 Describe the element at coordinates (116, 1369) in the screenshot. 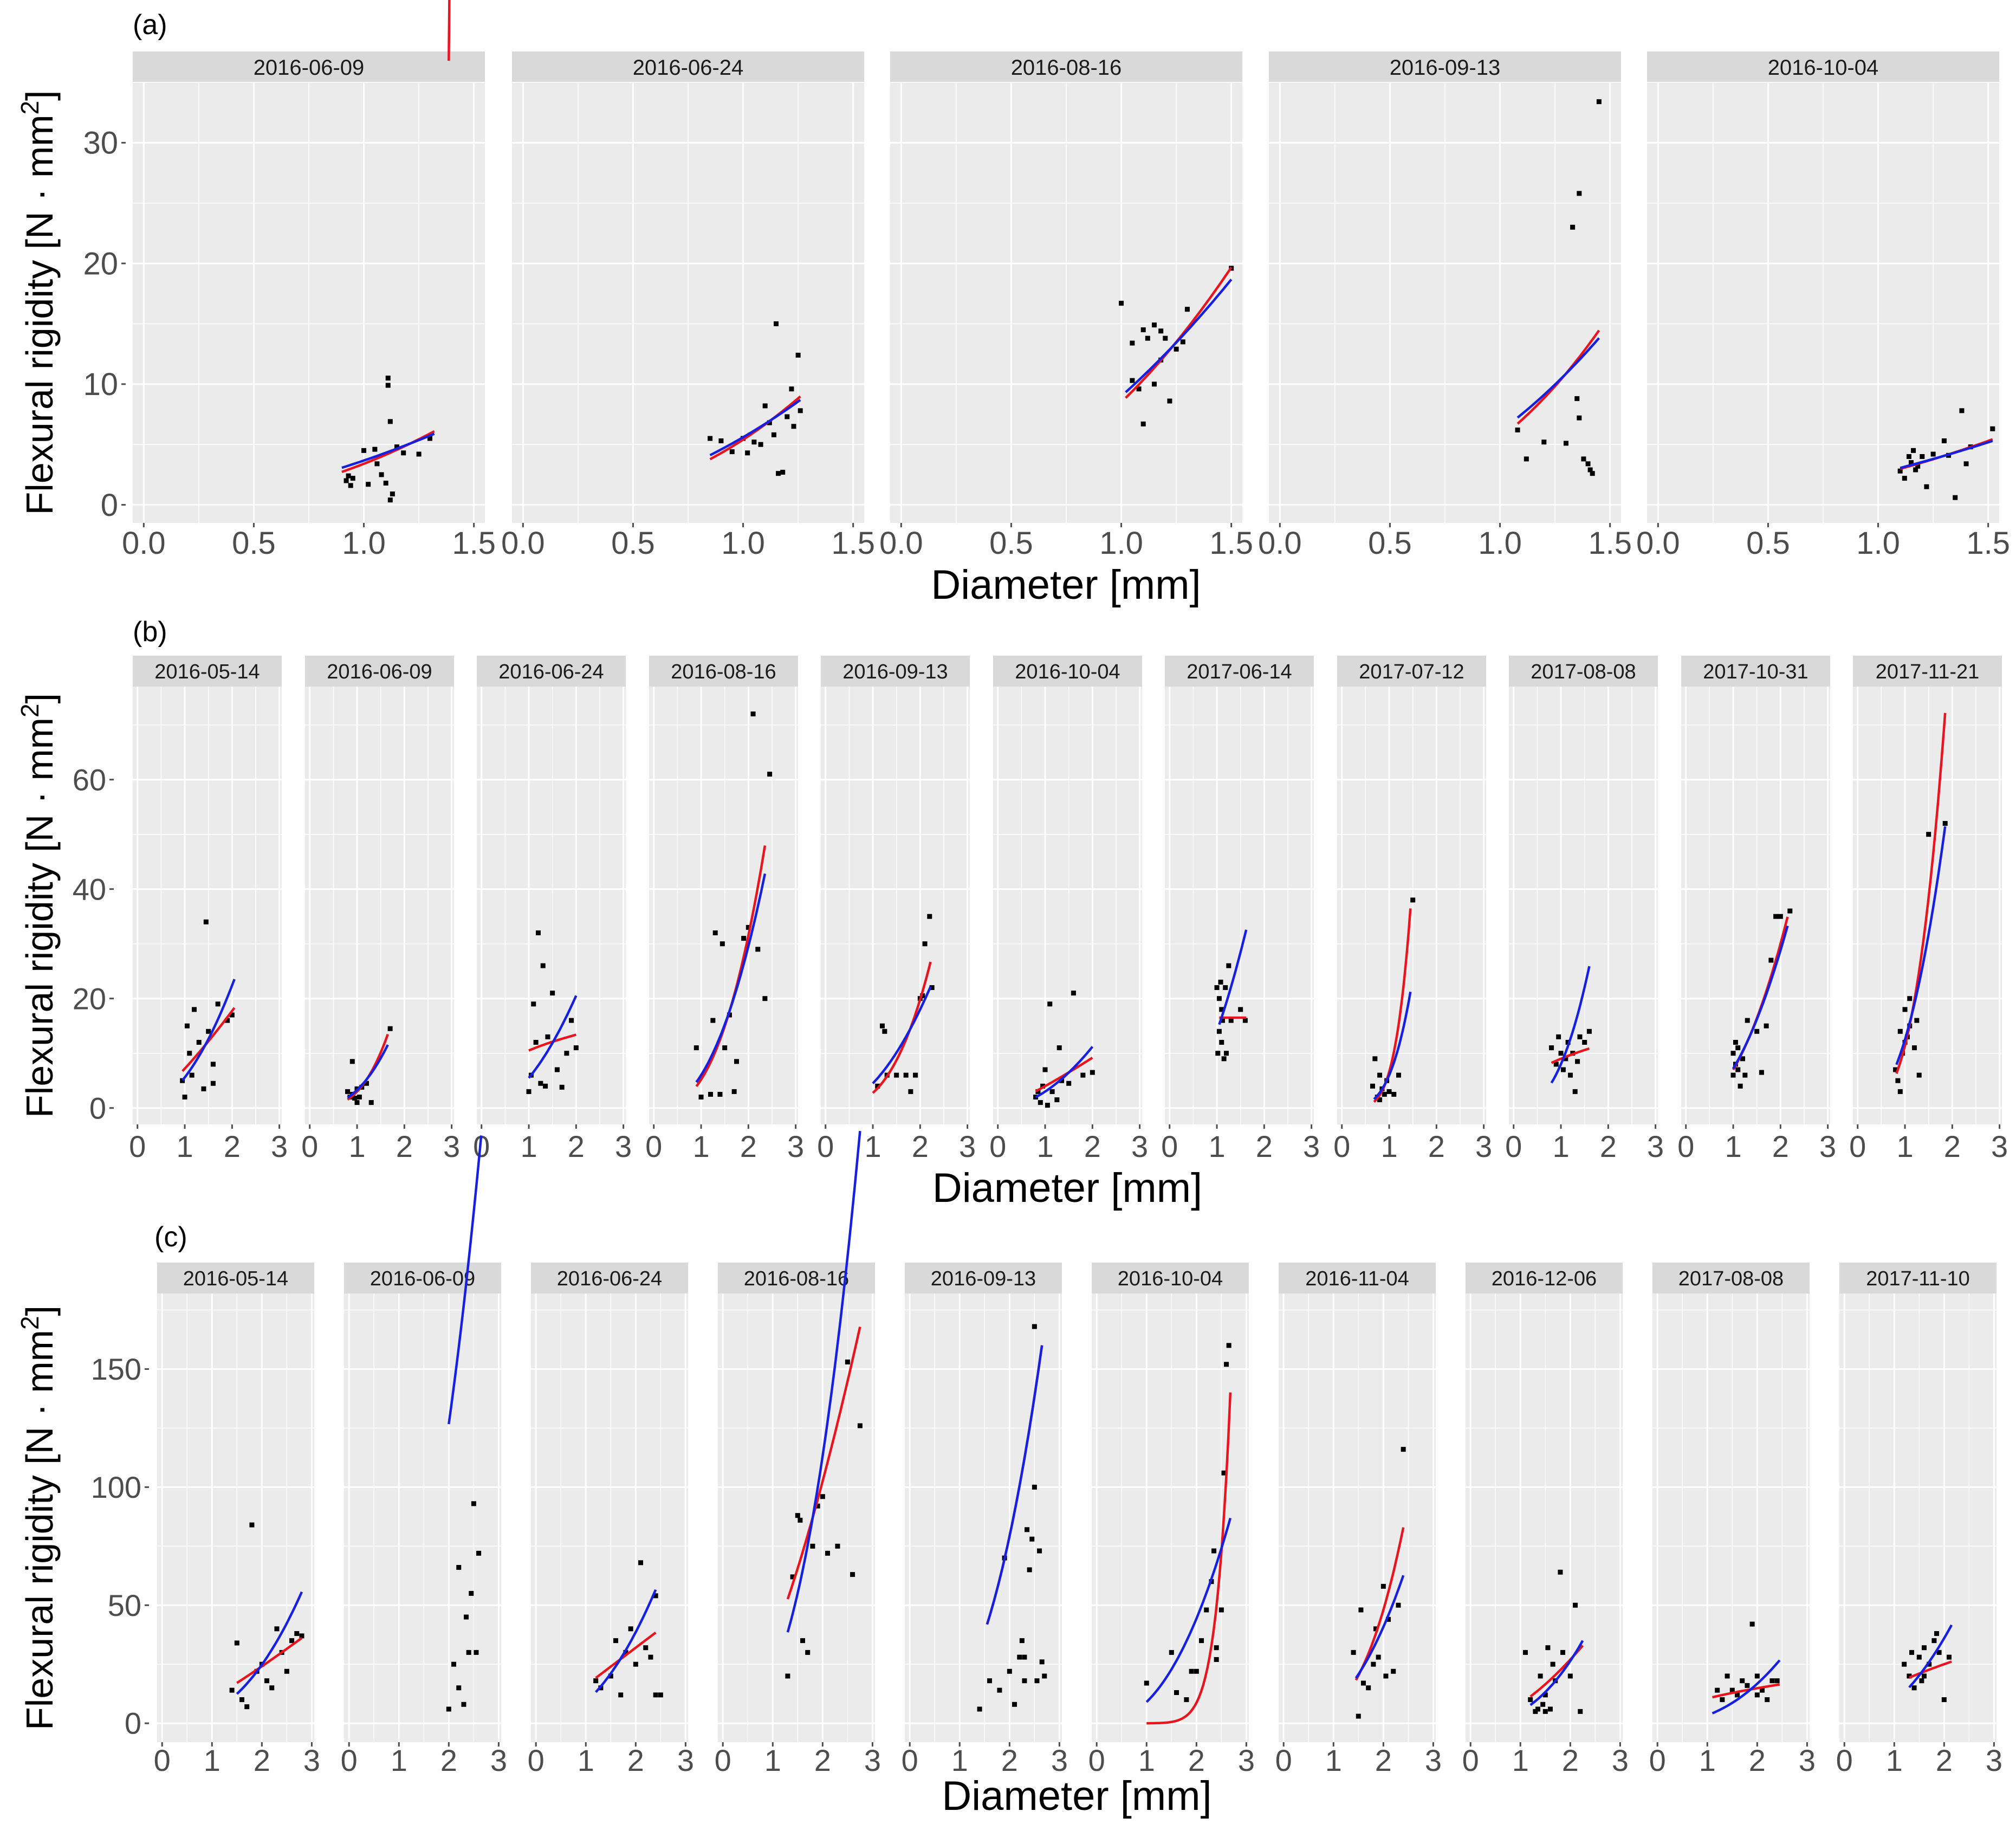

I see `y-tick-label: 150` at that location.